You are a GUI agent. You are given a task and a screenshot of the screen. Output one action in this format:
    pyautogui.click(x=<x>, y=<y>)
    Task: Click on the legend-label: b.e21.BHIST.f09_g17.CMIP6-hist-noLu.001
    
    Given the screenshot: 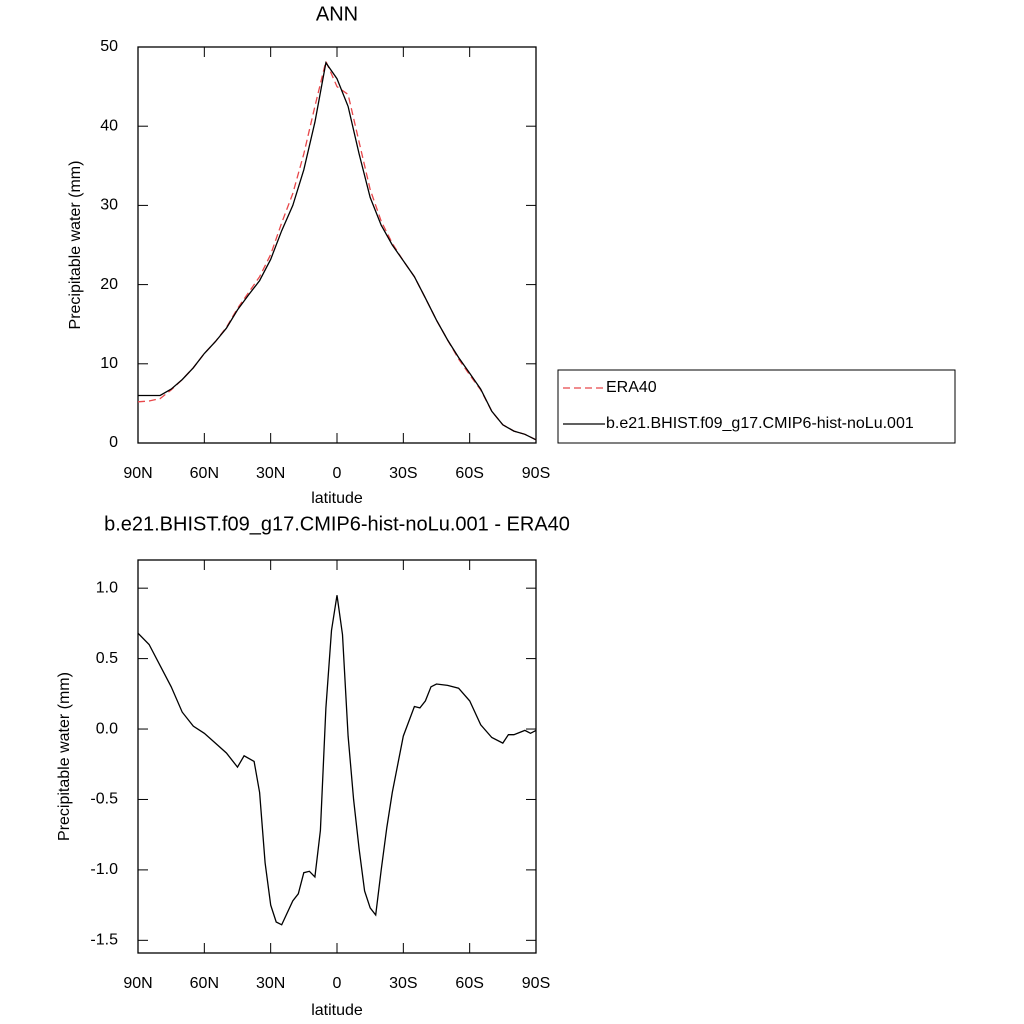 What is the action you would take?
    pyautogui.click(x=760, y=423)
    